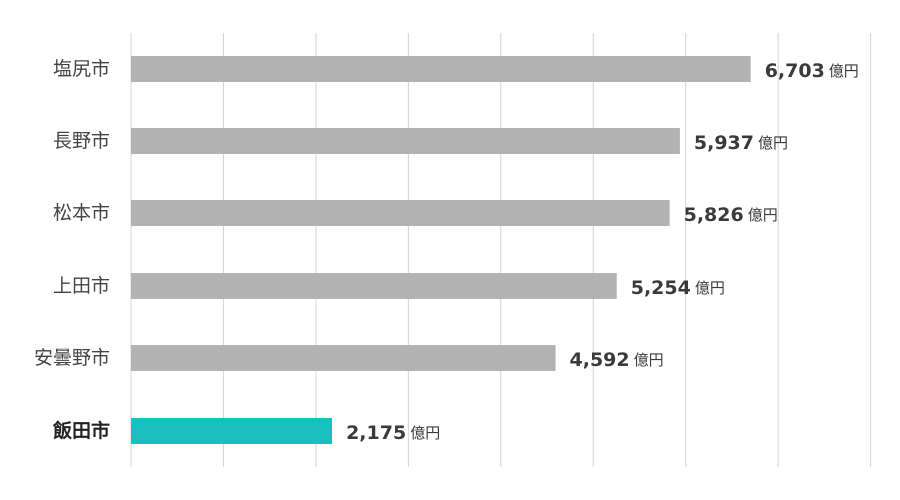 This screenshot has height=500, width=900. Describe the element at coordinates (81, 286) in the screenshot. I see `category-label: 上田市` at that location.